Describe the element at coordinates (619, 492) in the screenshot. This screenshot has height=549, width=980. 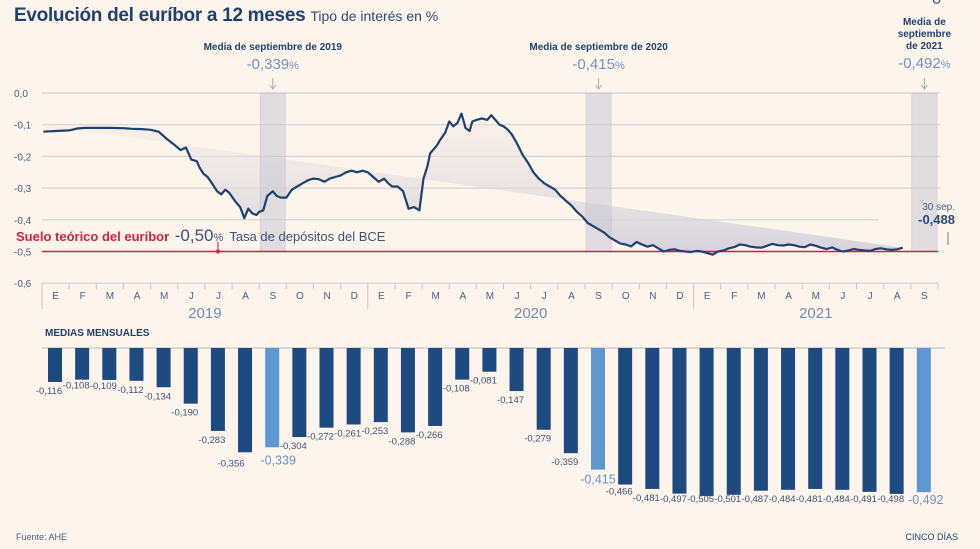
I see `bar-value-label: -0,466` at that location.